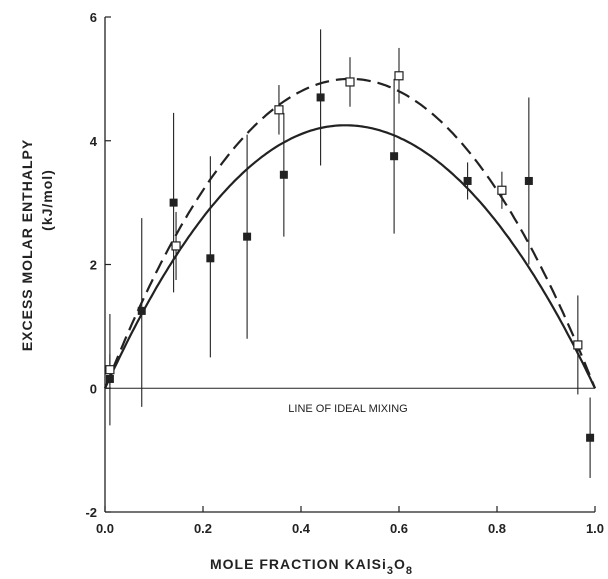 This screenshot has width=608, height=579. What do you see at coordinates (400, 564) in the screenshot?
I see `x-axis-title-mid: O` at bounding box center [400, 564].